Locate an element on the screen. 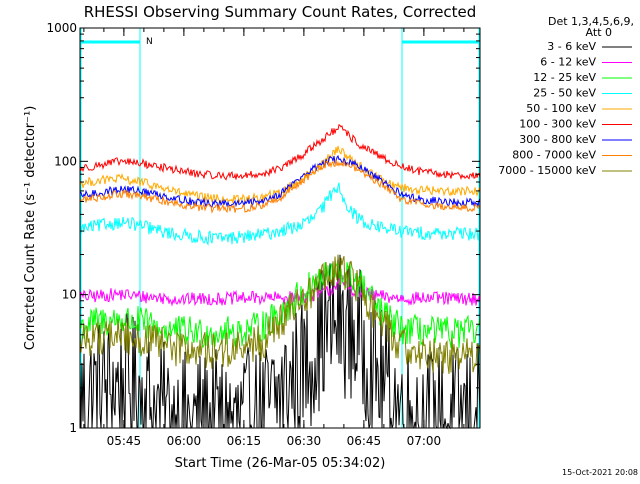  x-tick-label: 06:15 is located at coordinates (244, 441).